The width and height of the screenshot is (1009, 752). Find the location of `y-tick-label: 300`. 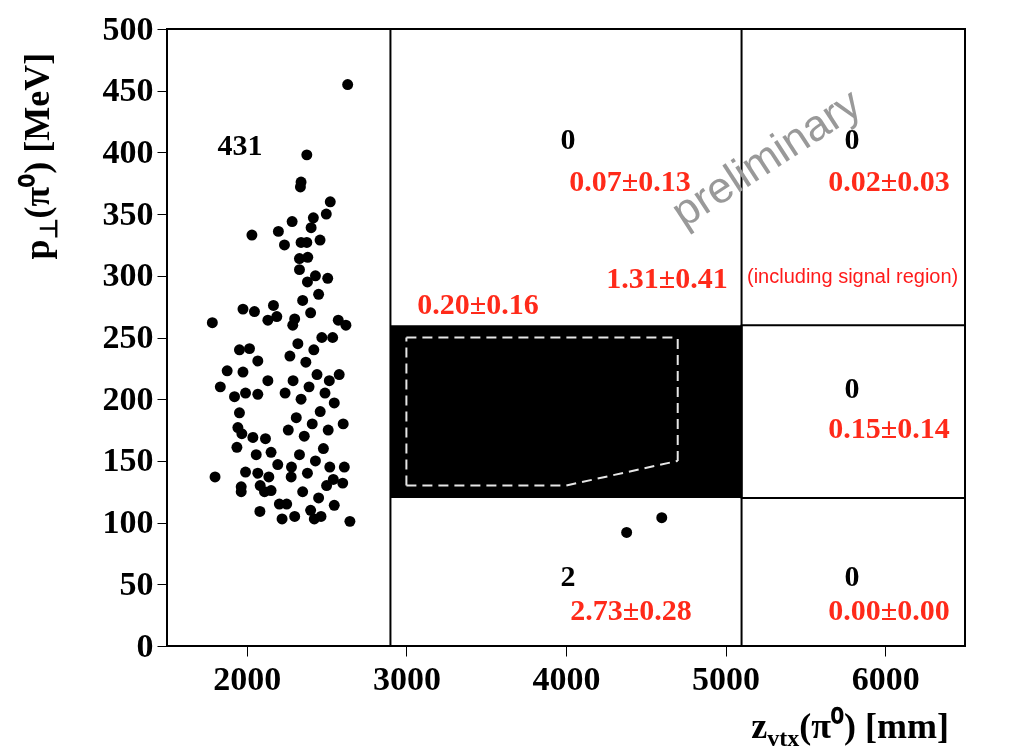

y-tick-label: 300 is located at coordinates (128, 275).